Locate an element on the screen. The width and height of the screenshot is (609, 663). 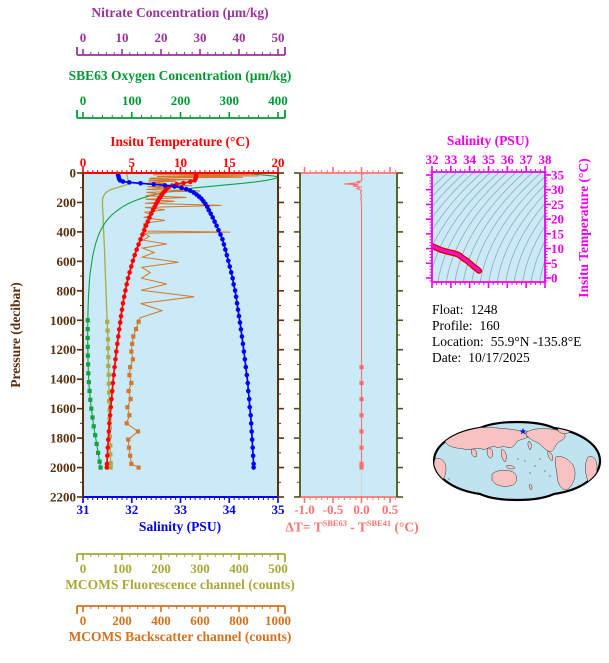
tick-label: 38 is located at coordinates (546, 159).